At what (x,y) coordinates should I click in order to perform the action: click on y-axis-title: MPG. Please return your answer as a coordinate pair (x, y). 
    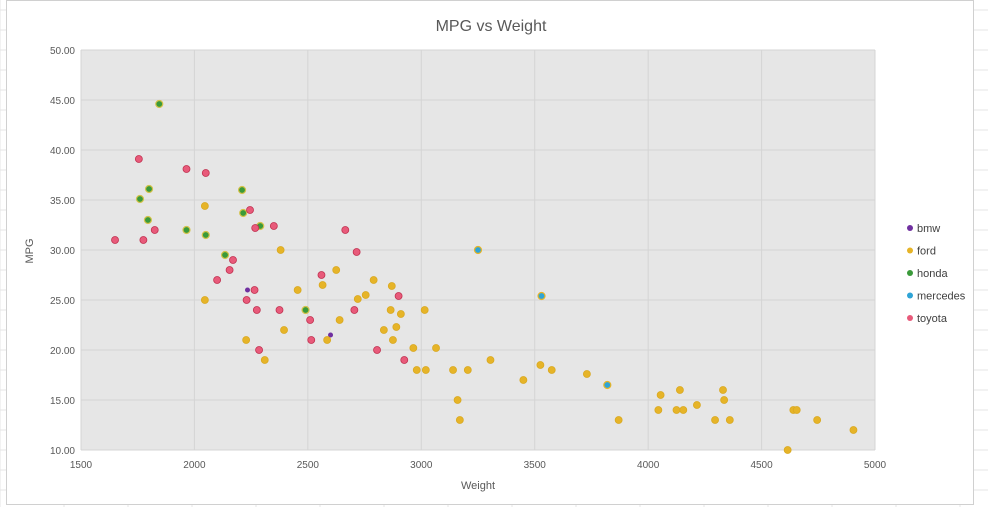
    Looking at the image, I should click on (30, 250).